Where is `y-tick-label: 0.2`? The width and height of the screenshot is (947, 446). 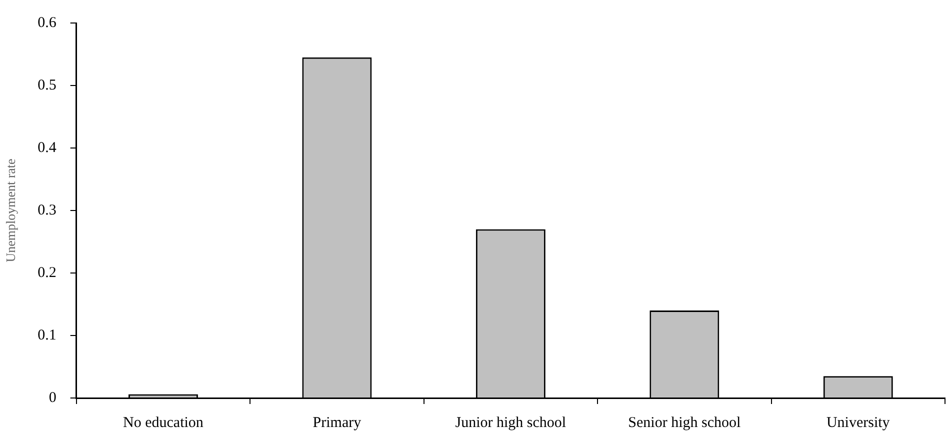 y-tick-label: 0.2 is located at coordinates (47, 272).